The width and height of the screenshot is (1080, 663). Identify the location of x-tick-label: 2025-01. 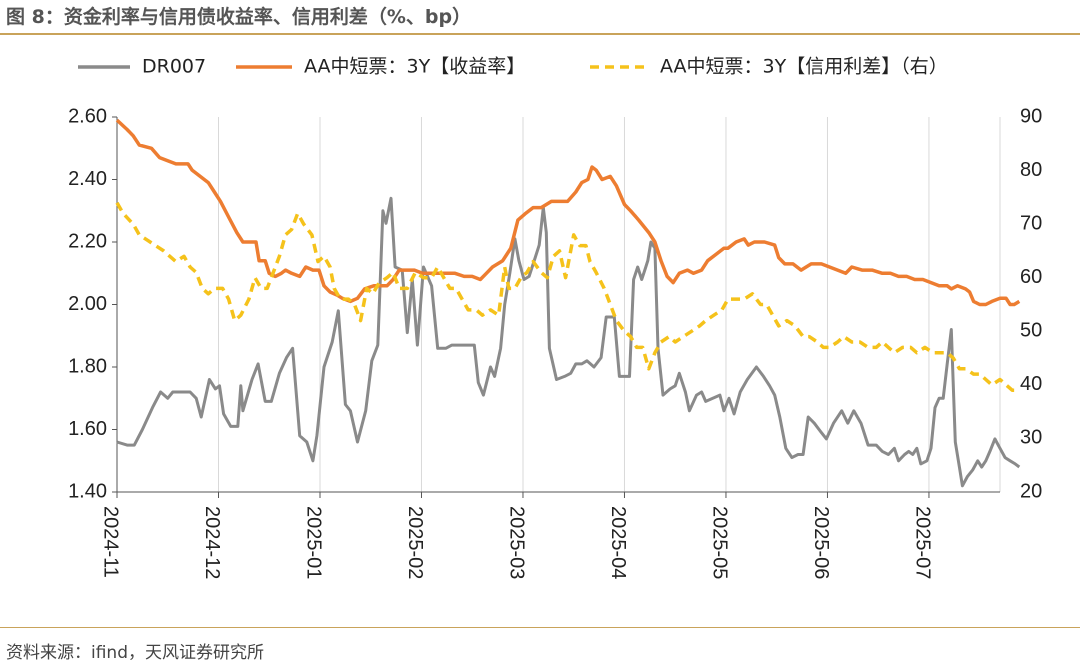
(314, 542).